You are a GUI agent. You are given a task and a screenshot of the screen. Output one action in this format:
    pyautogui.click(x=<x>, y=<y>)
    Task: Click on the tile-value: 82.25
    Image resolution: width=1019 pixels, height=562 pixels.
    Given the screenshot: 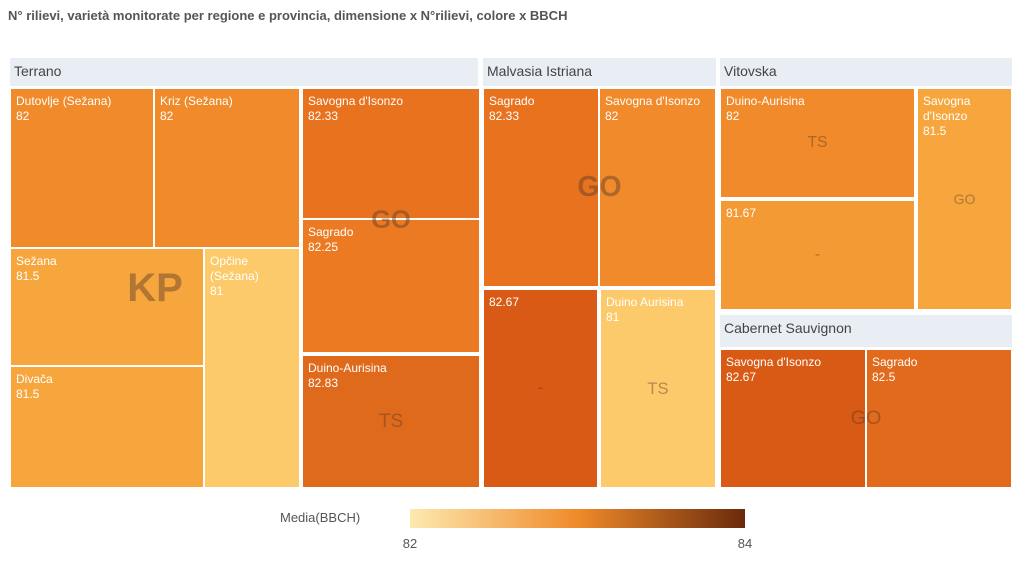 What is the action you would take?
    pyautogui.click(x=323, y=247)
    